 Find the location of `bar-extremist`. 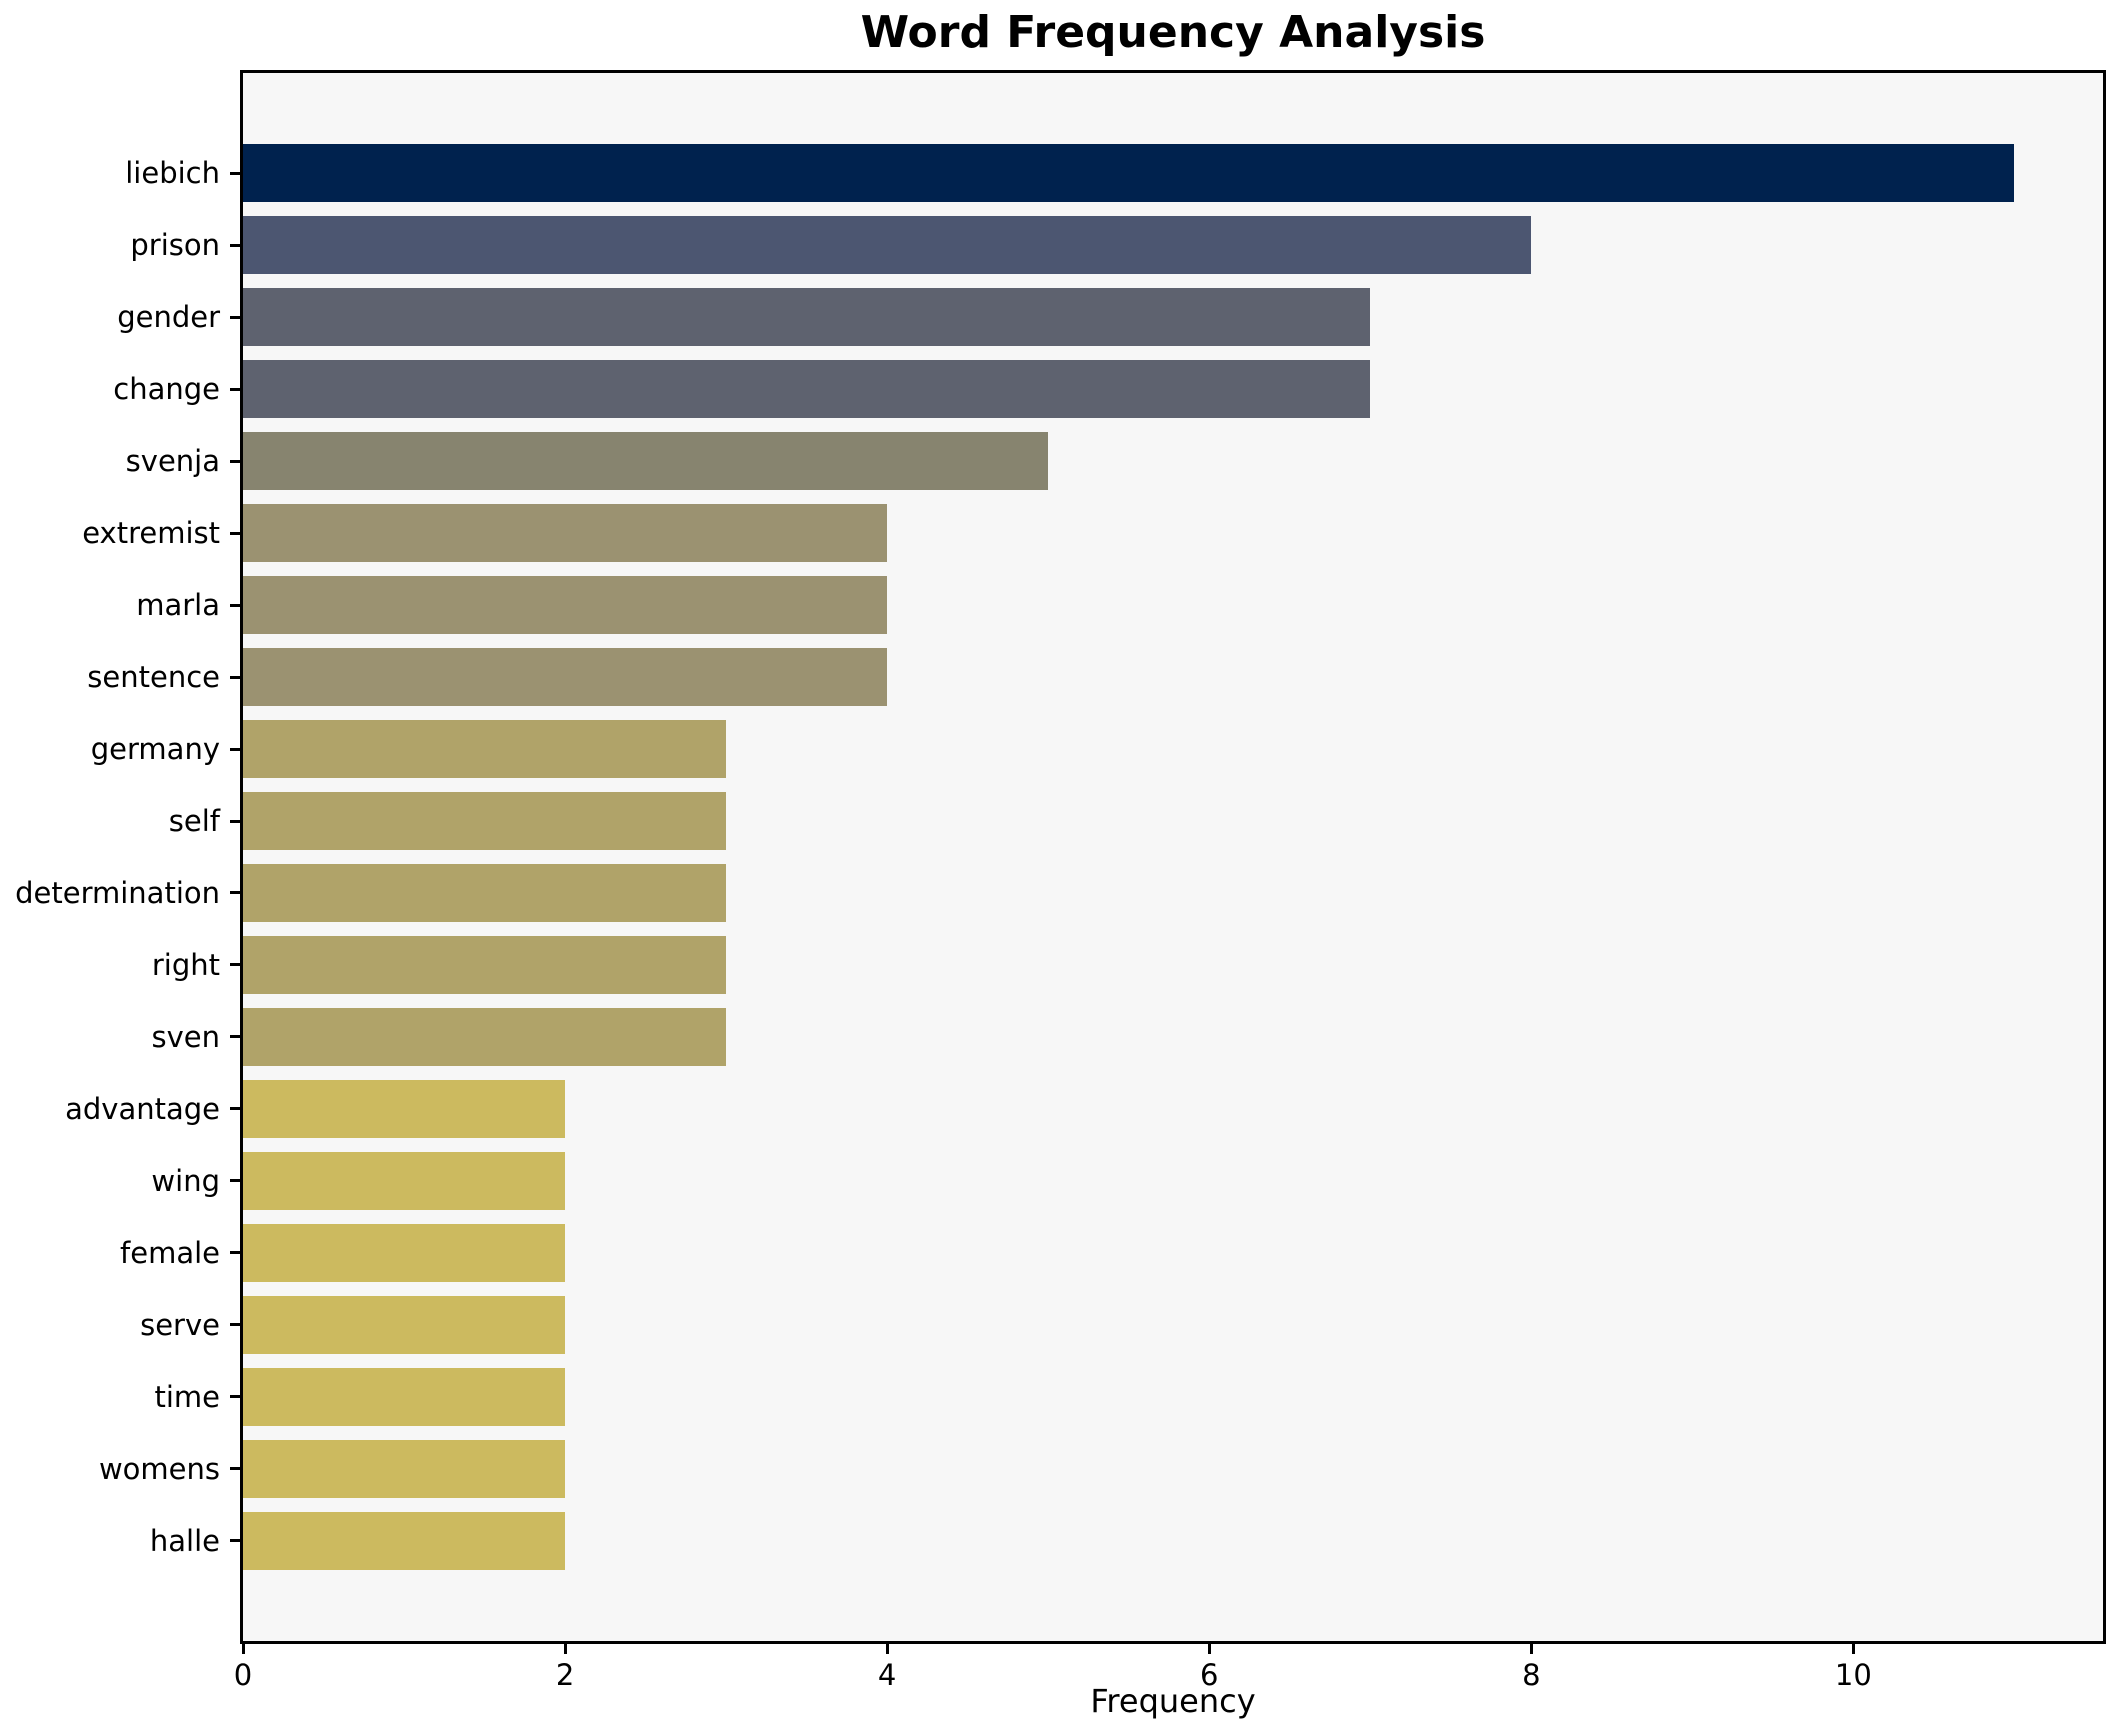

bar-extremist is located at coordinates (565, 533).